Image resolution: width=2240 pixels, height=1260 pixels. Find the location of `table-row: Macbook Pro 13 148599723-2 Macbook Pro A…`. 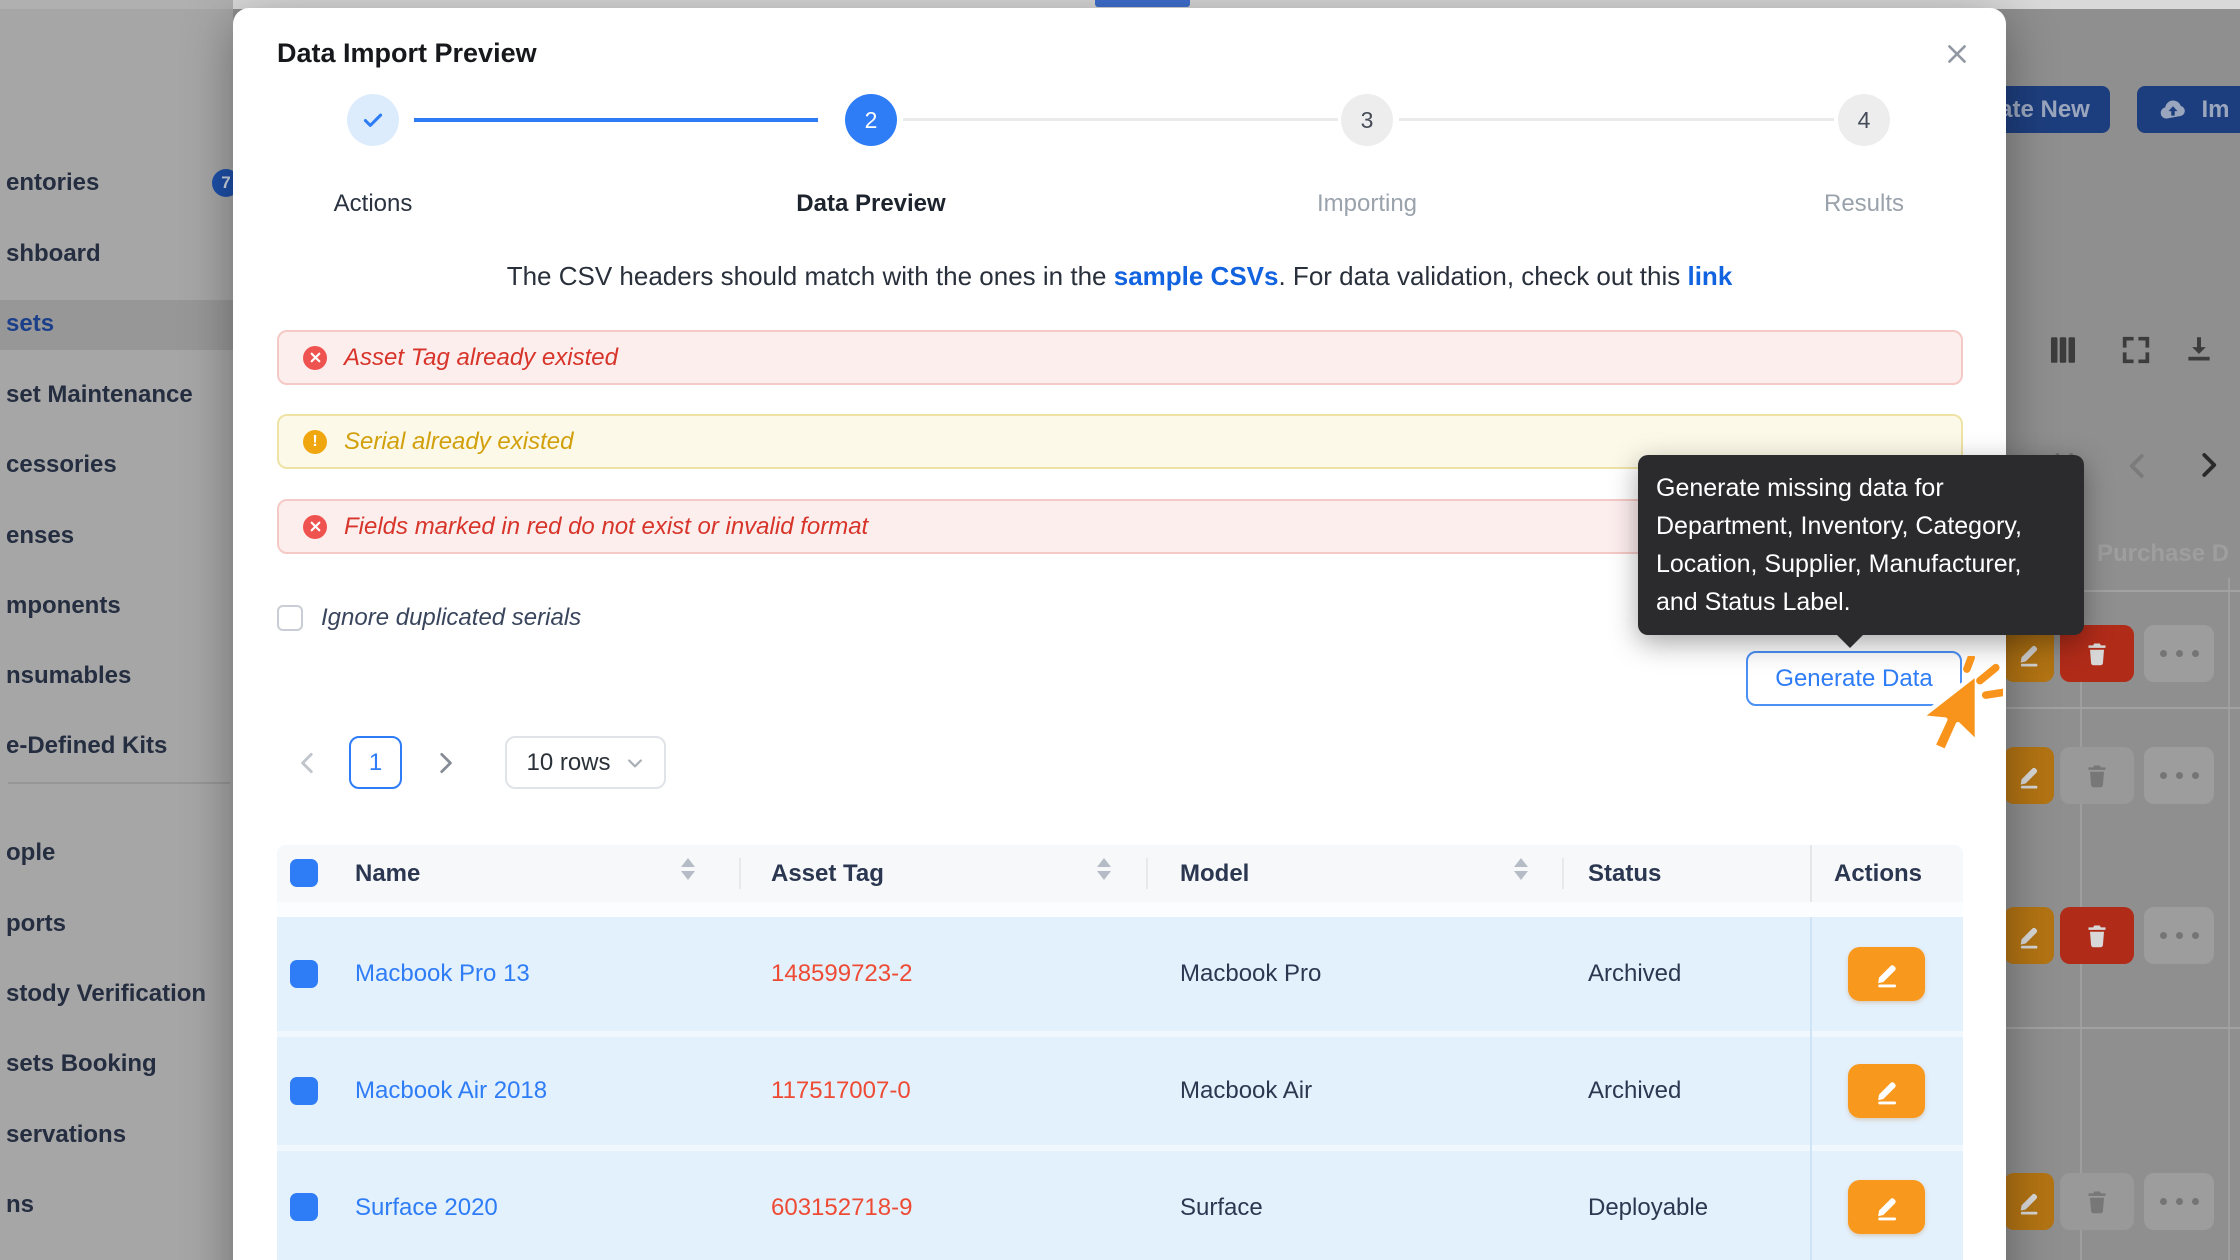

table-row: Macbook Pro 13 148599723-2 Macbook Pro A… is located at coordinates (1120, 974).